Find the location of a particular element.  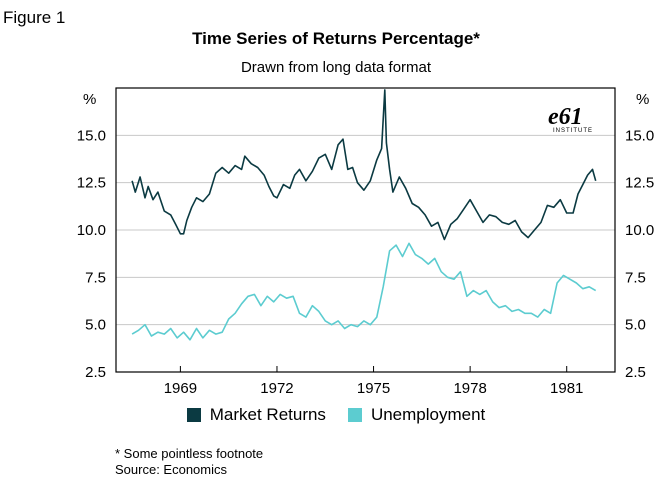

y-tick-label-right: 12.5 is located at coordinates (639, 183).